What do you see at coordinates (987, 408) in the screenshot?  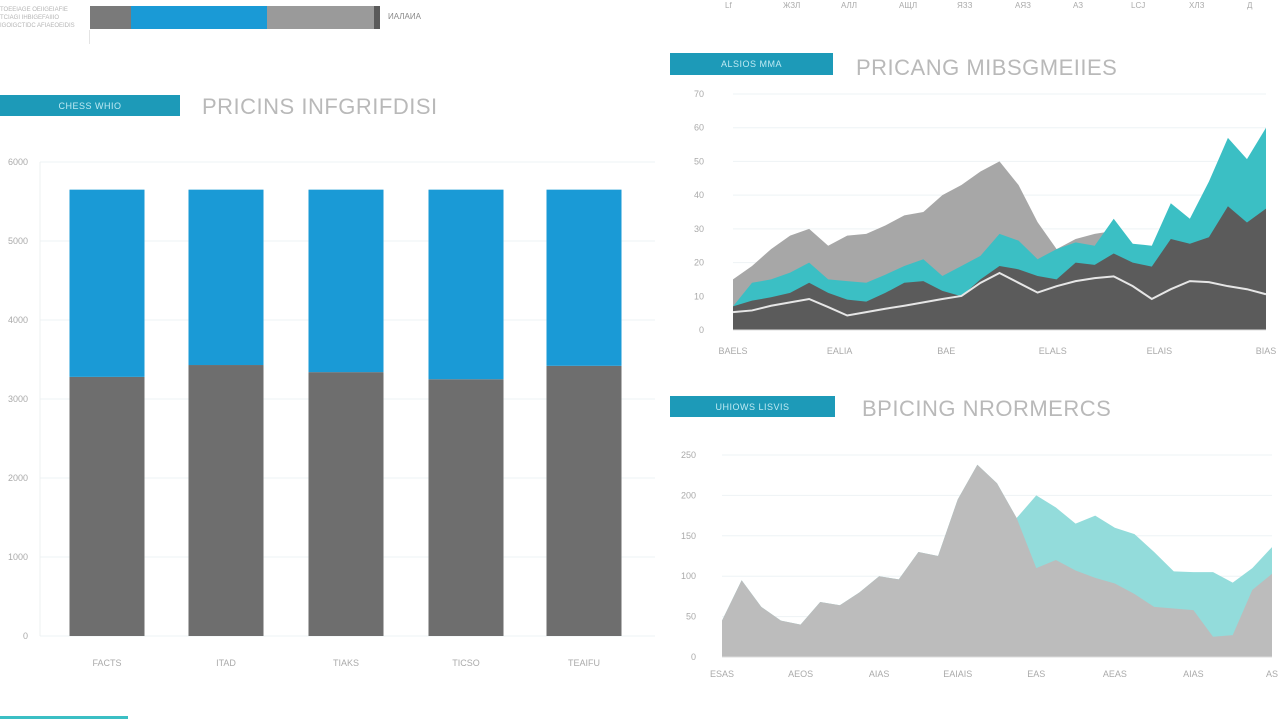 I see `chart3-title: BPICING NRORMERCS` at bounding box center [987, 408].